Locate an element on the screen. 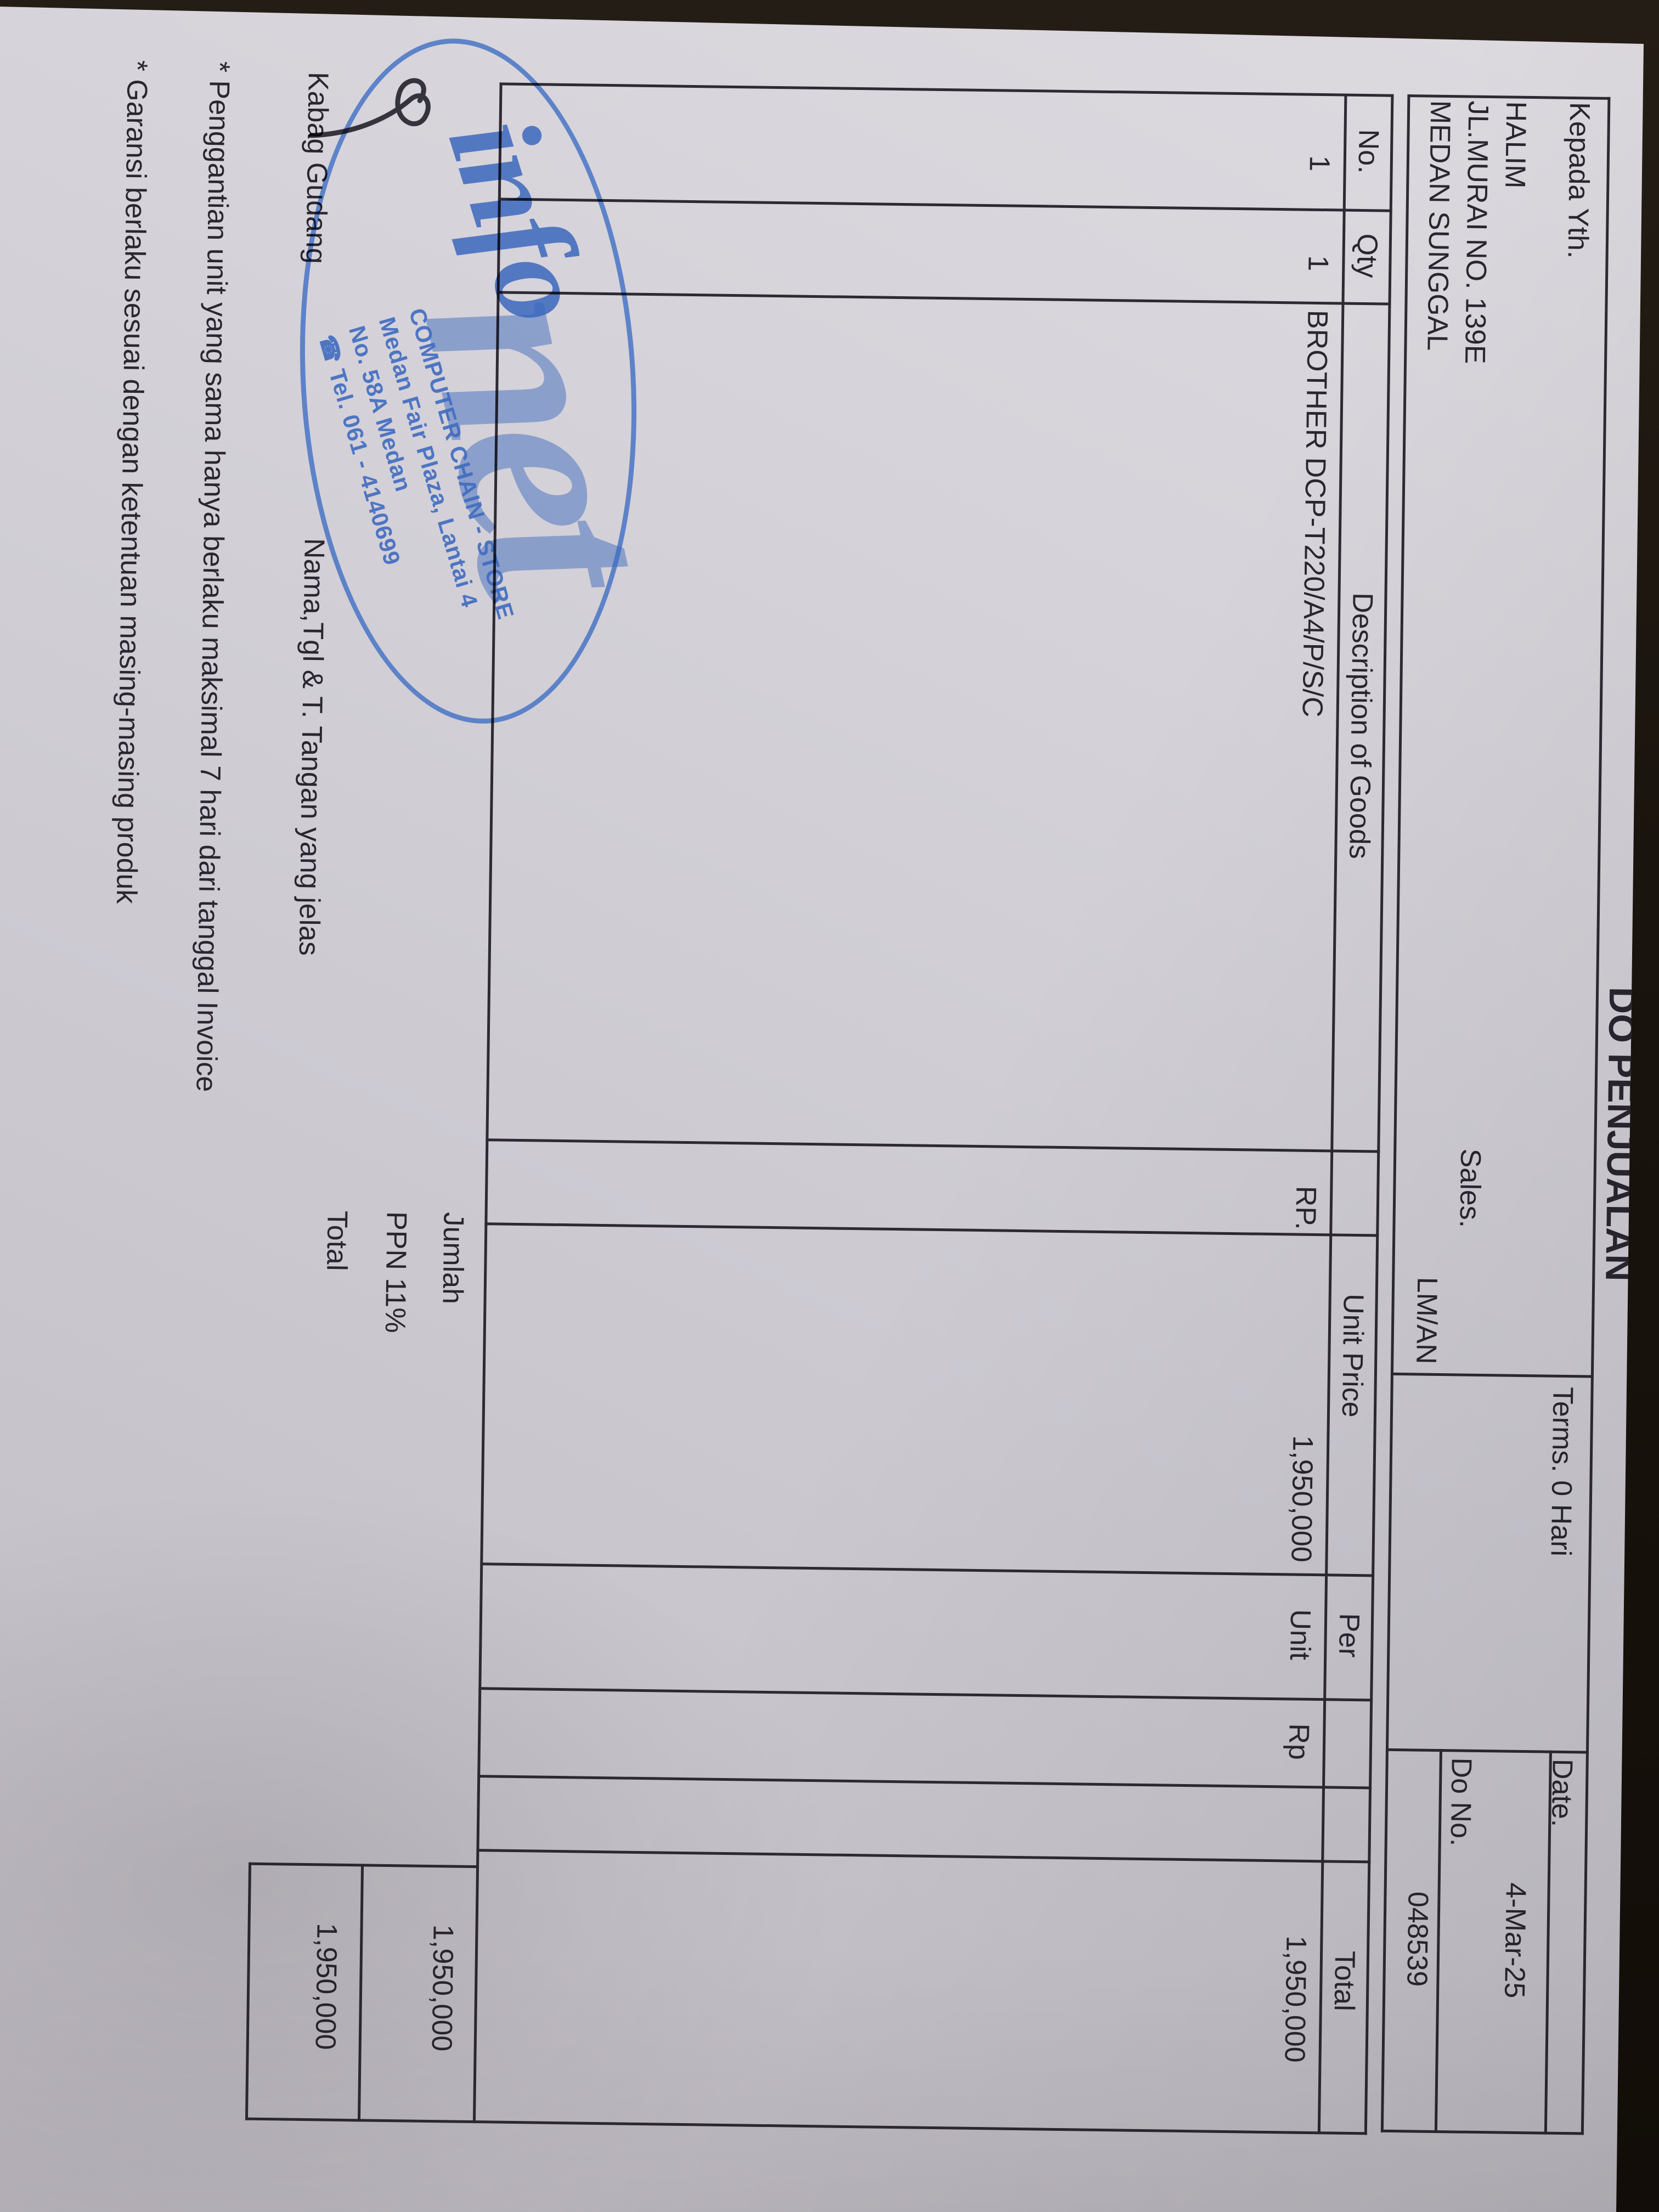 This screenshot has width=1659, height=2212. pen-signature-mark is located at coordinates (369, 108).